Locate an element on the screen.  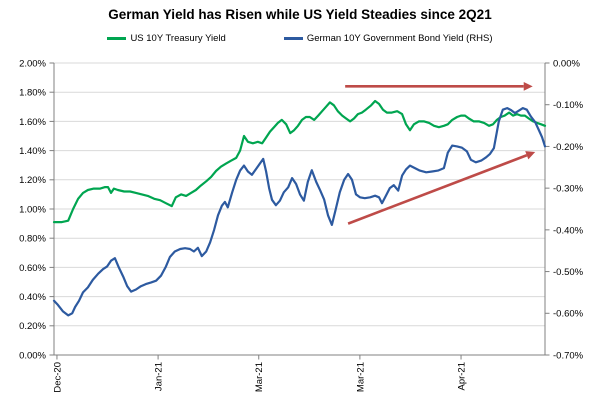
left-axis-tick-label: 0.80% is located at coordinates (32, 239).